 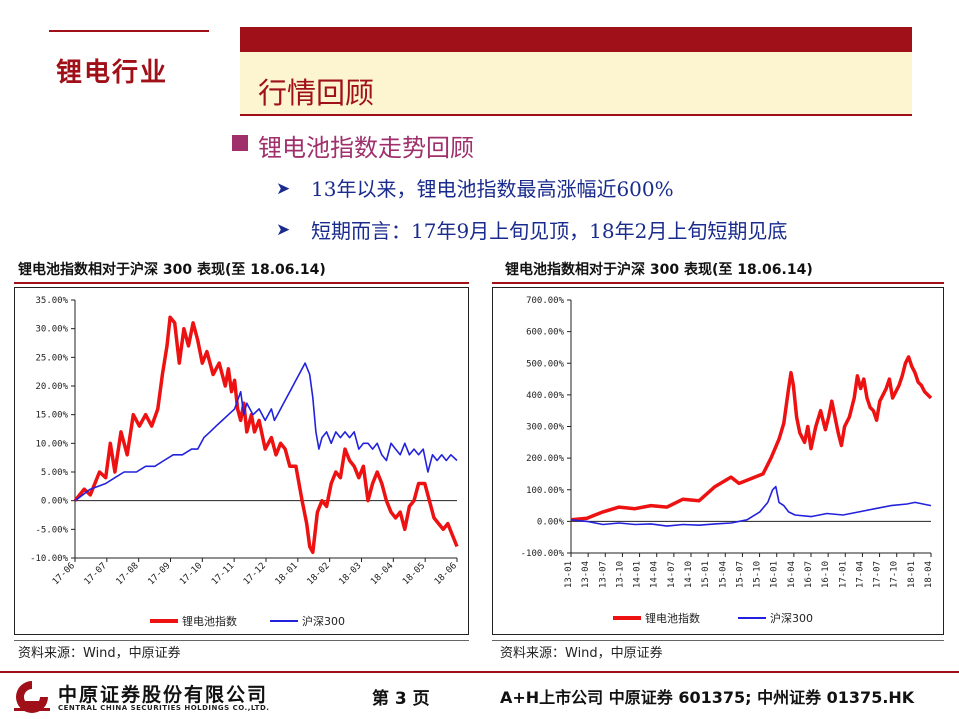 I want to click on y-tick-label: 700.00%, so click(x=545, y=301).